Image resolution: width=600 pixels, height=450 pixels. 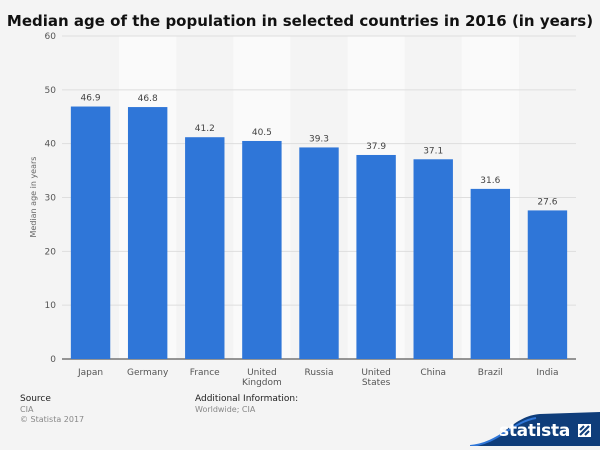 I want to click on x-tick-label: France, so click(x=205, y=373).